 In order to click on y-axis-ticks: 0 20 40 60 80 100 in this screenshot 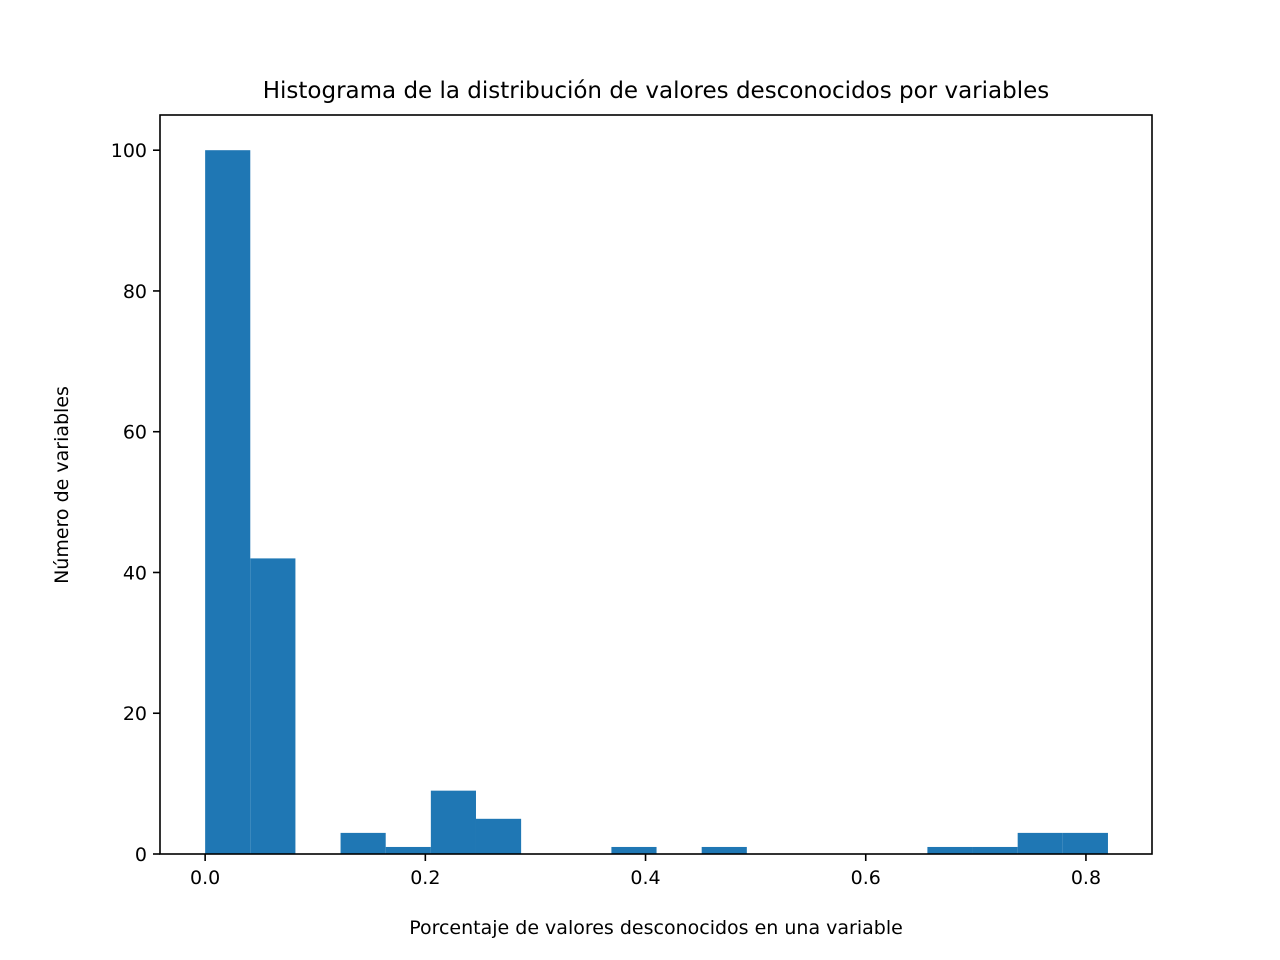, I will do `click(135, 503)`.